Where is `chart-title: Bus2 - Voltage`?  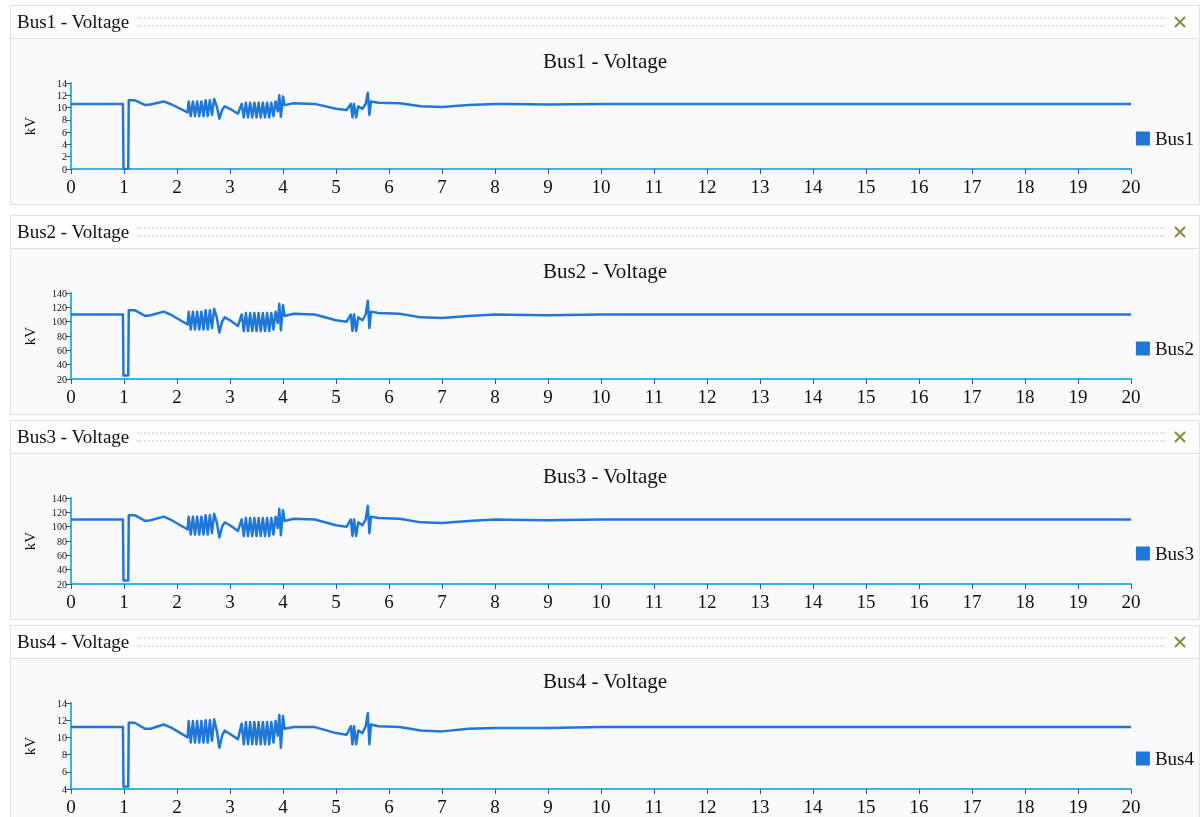
chart-title: Bus2 - Voltage is located at coordinates (605, 270).